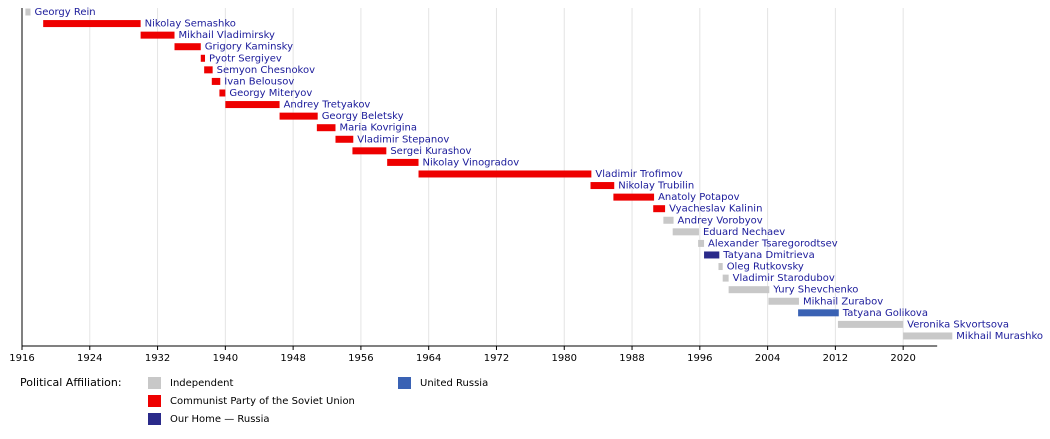  I want to click on minister-label: Veronika Skvortsova, so click(958, 324).